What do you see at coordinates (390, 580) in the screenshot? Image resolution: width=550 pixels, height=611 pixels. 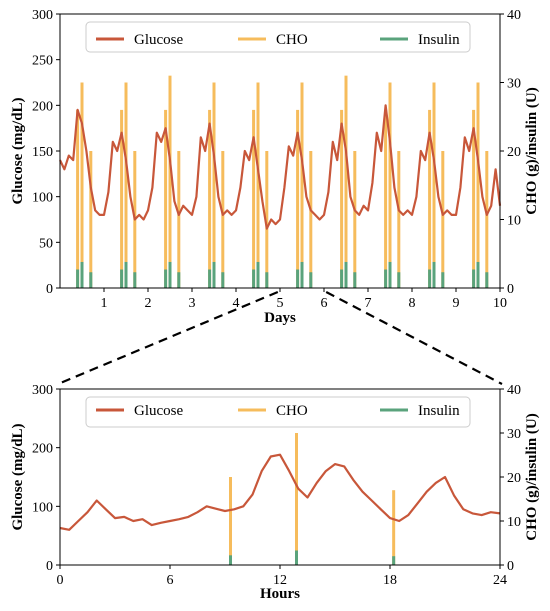 I see `x-tick-label: 18` at bounding box center [390, 580].